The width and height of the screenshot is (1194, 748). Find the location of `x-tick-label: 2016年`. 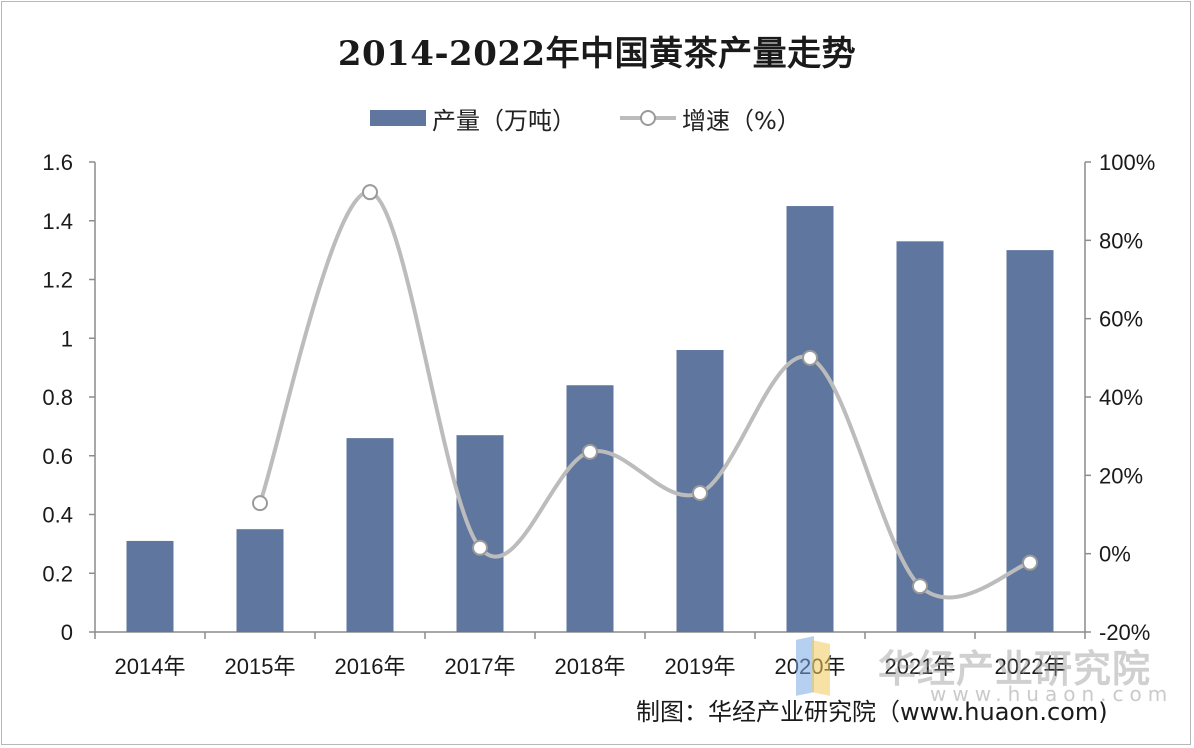

x-tick-label: 2016年 is located at coordinates (370, 666).